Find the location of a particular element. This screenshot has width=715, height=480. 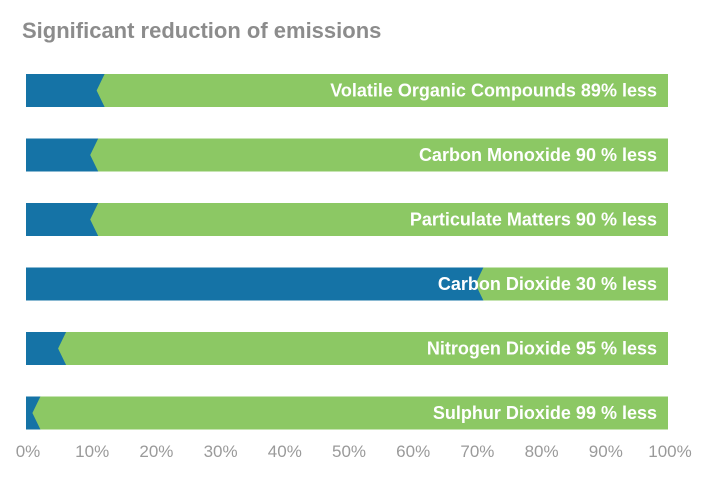

x-tick-label: 80% is located at coordinates (542, 451).